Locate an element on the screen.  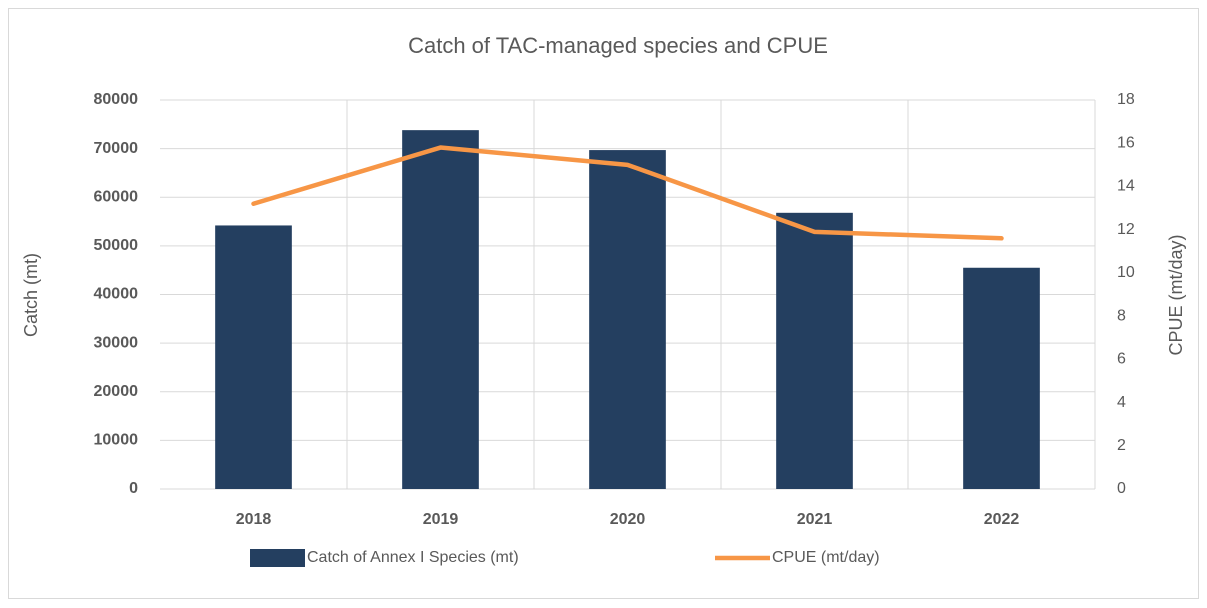
y2-tick-label: 8 is located at coordinates (1121, 315).